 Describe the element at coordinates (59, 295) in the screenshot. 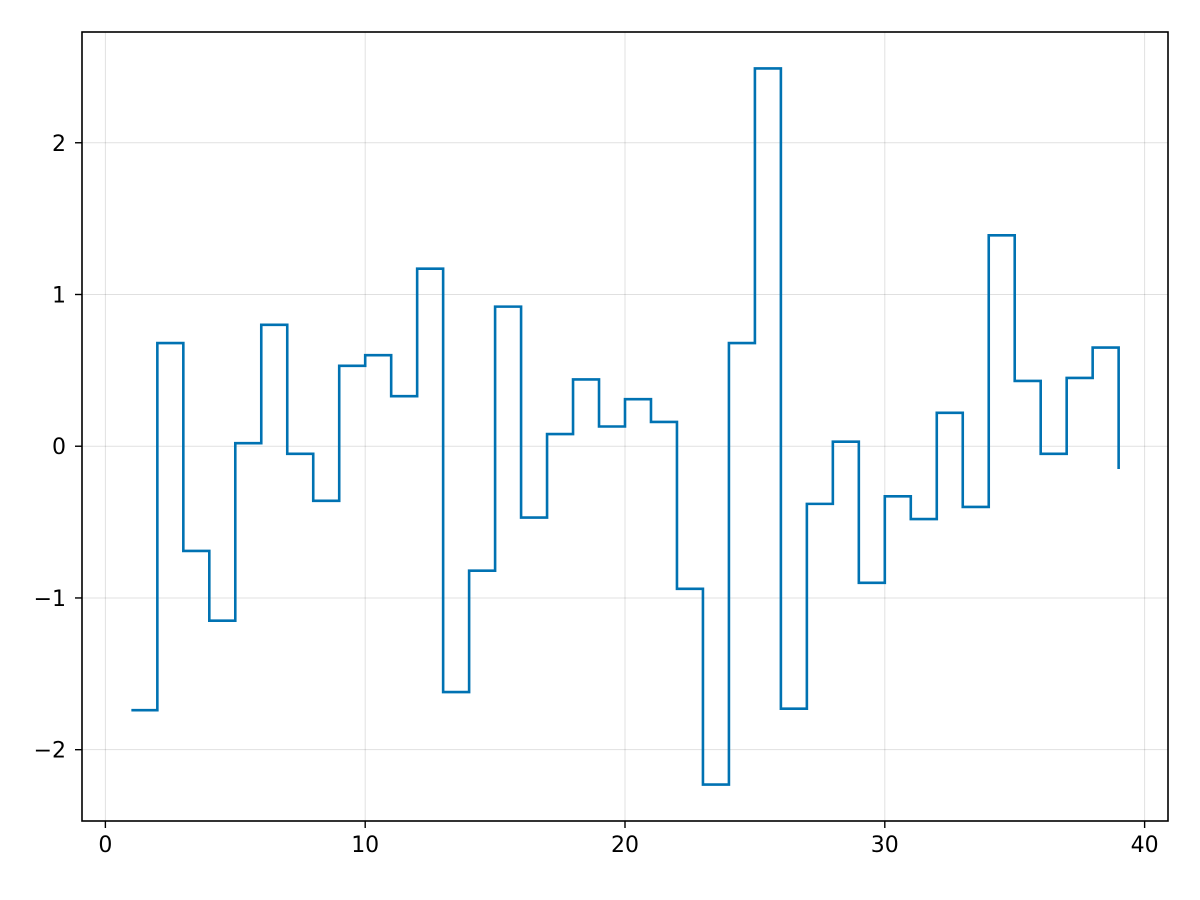

I see `y-tick-label: 1` at that location.